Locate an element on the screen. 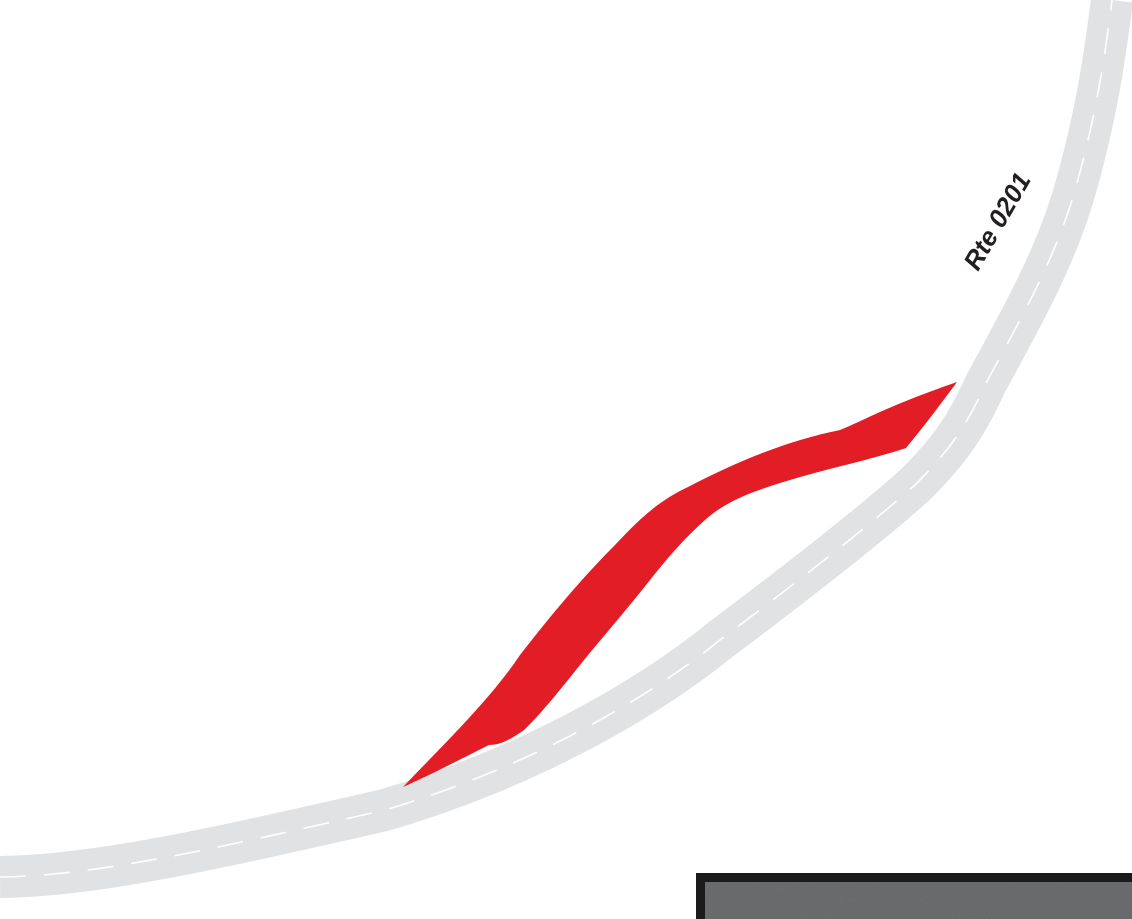  photo-inset is located at coordinates (914, 896).